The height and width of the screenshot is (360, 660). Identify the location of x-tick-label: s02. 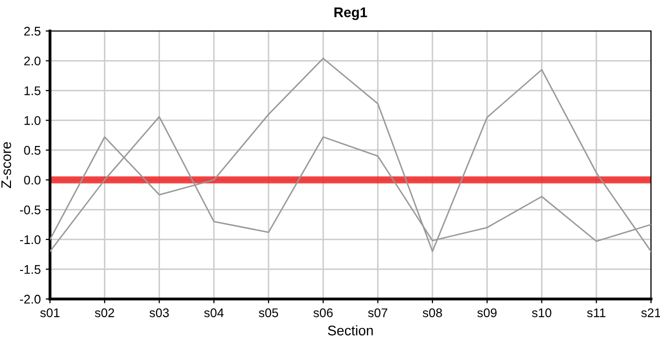
(104, 313).